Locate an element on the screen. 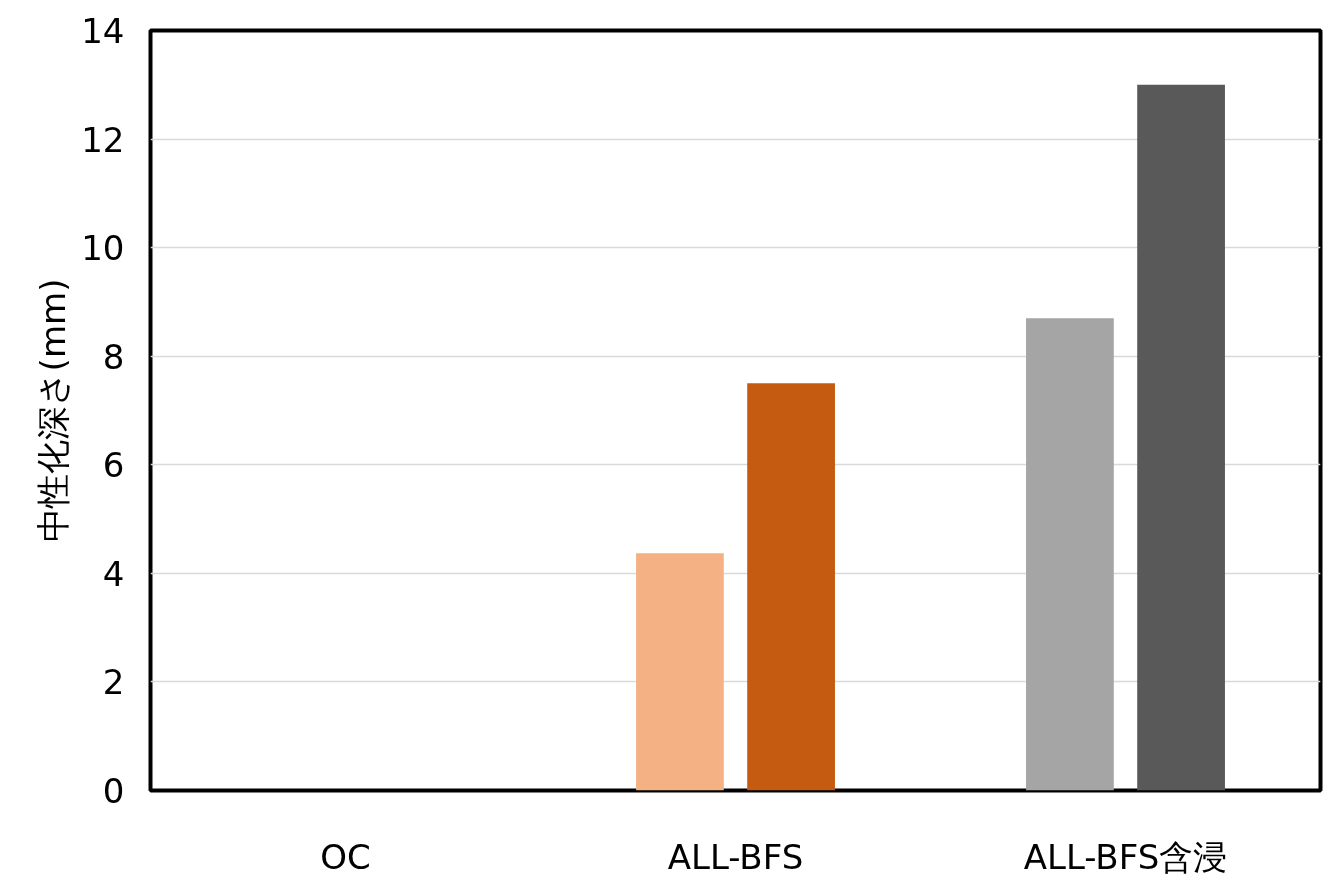 This screenshot has height=890, width=1339. y-tick-label: 12 is located at coordinates (103, 139).